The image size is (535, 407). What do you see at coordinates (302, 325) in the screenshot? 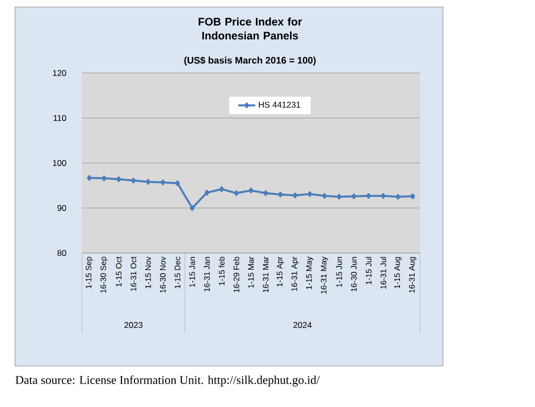
I see `text: 2024` at bounding box center [302, 325].